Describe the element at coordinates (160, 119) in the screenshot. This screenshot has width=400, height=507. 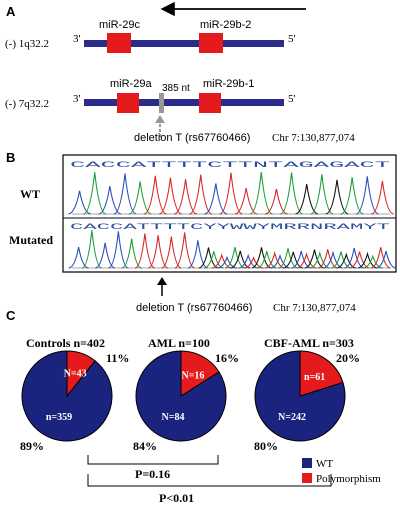
I see `deletion-arrowhead-a` at that location.